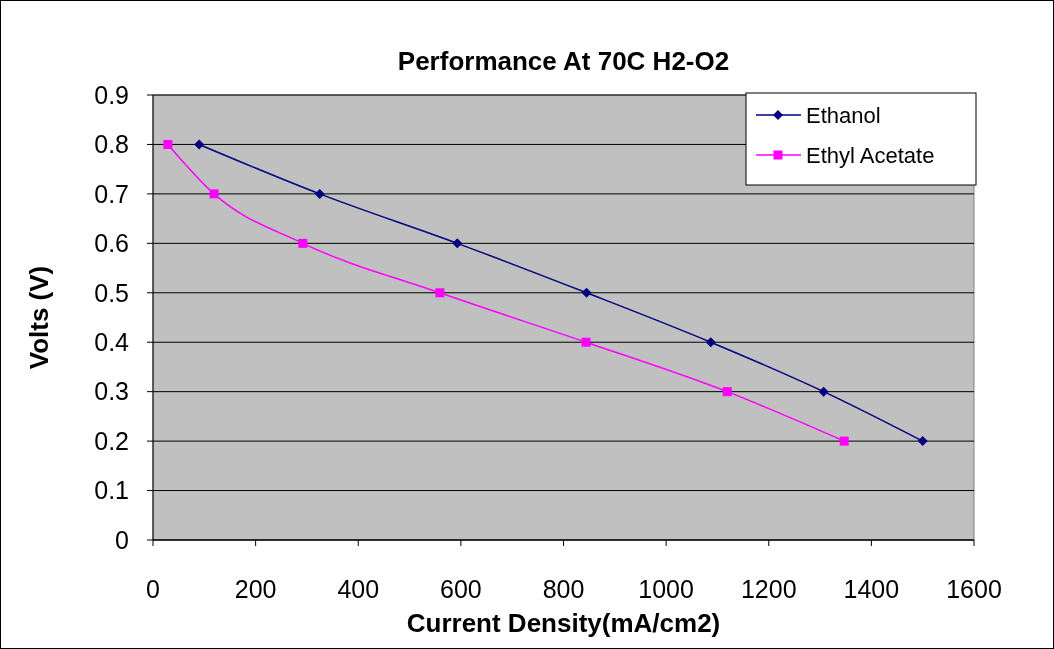 This screenshot has width=1054, height=649. What do you see at coordinates (111, 144) in the screenshot?
I see `y-tick-label: 0.8` at bounding box center [111, 144].